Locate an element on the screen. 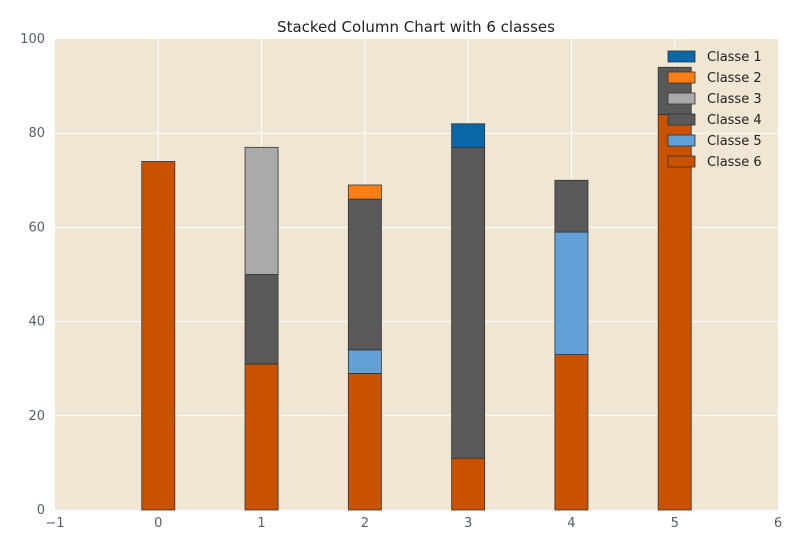 The height and width of the screenshot is (550, 800). x-tick-label: 2 is located at coordinates (365, 523).